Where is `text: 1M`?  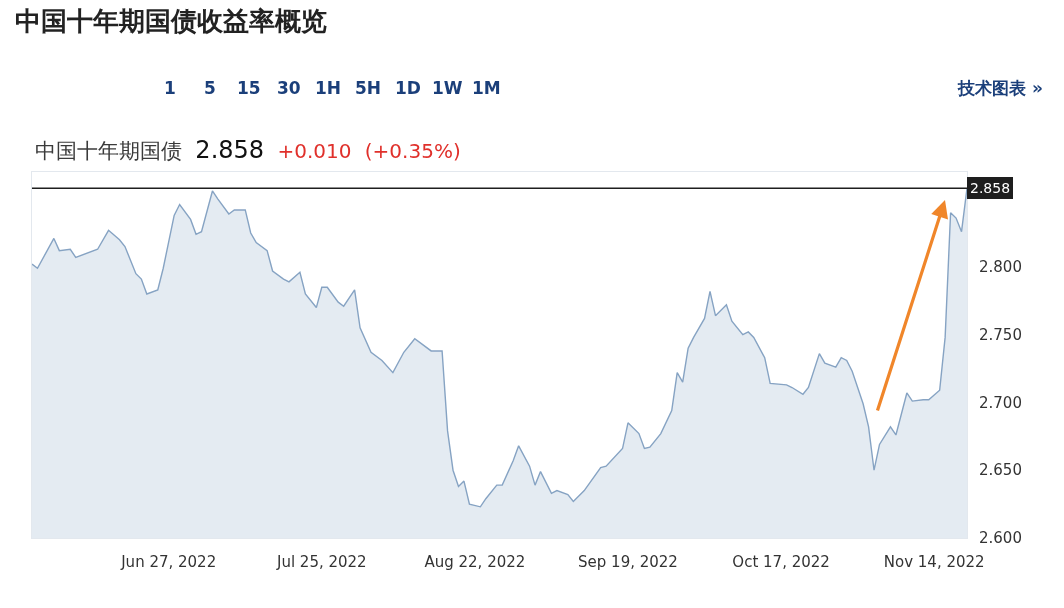
text: 1M is located at coordinates (486, 88).